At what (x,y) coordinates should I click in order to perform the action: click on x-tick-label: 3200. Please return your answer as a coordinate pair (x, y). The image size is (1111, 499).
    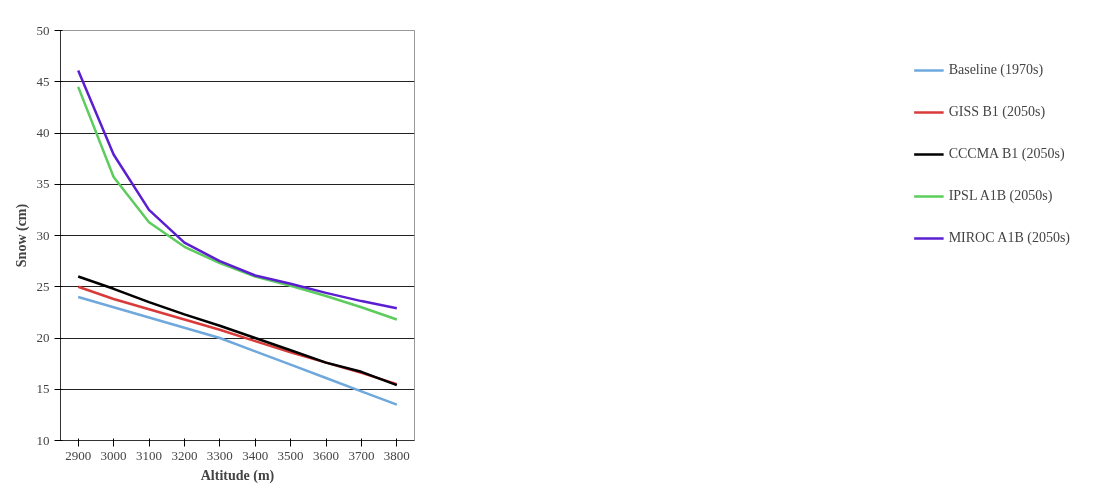
    Looking at the image, I should click on (184, 455).